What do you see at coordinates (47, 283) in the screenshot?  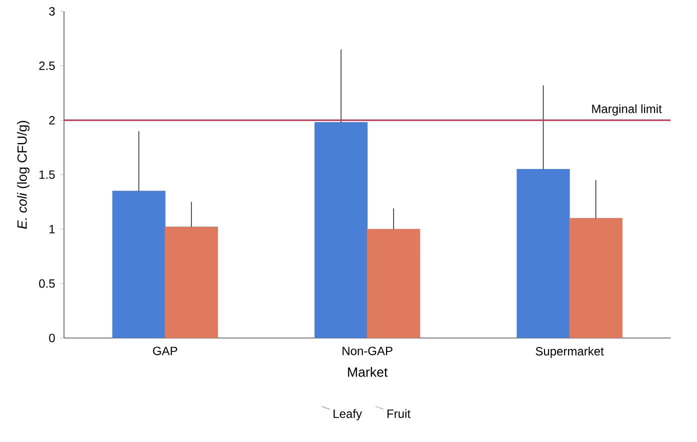 I see `y-tick-label: 0.5` at bounding box center [47, 283].